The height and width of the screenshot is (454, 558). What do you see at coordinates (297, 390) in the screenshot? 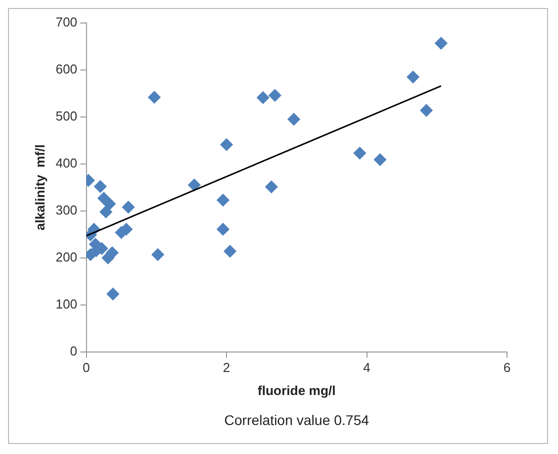
I see `x-axis-title: fluoride mg/l` at bounding box center [297, 390].